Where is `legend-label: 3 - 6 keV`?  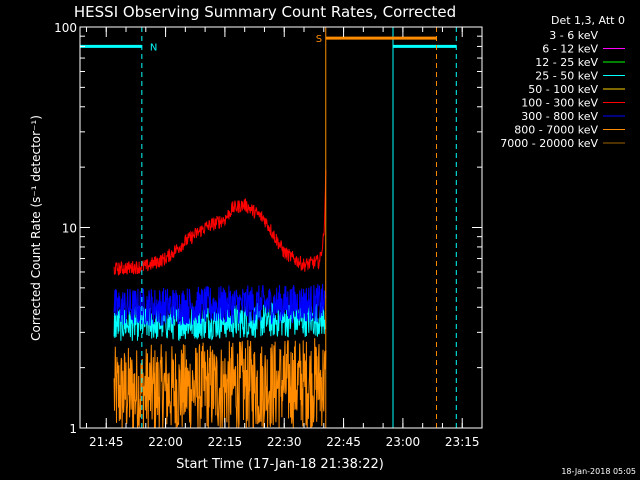
legend-label: 3 - 6 keV is located at coordinates (573, 35).